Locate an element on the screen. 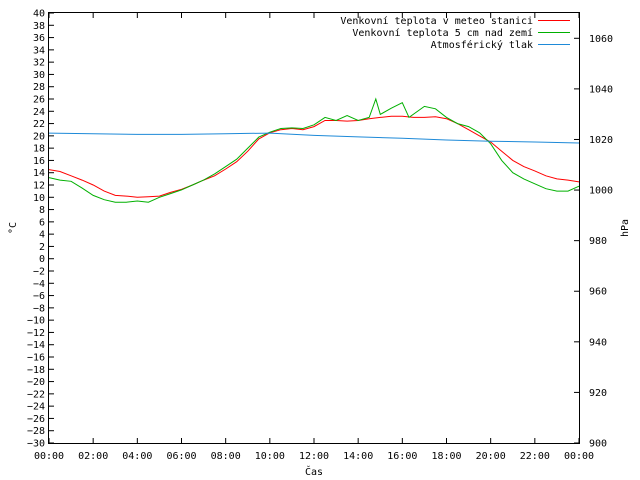 This screenshot has width=640, height=480. y-tick-label: 28 is located at coordinates (39, 87).